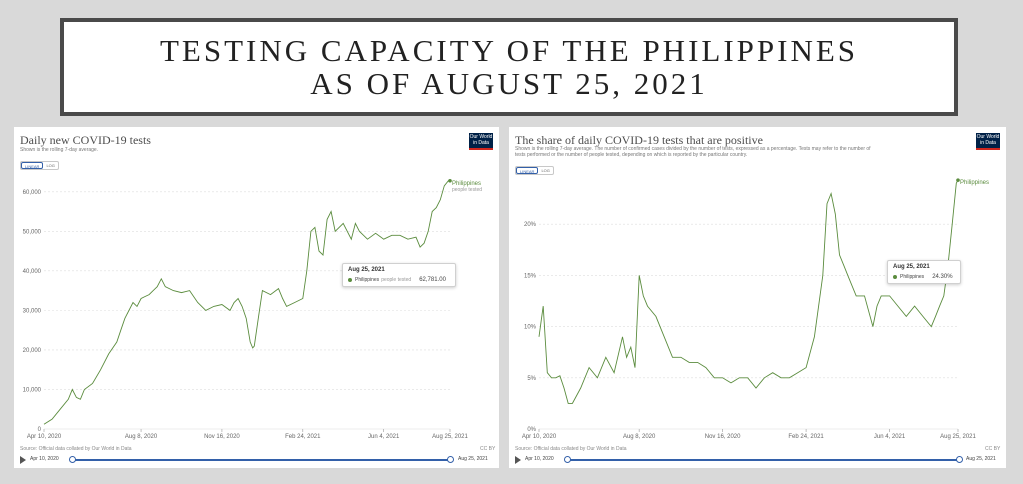  What do you see at coordinates (432, 280) in the screenshot?
I see `tooltip-value: 62,781.00` at bounding box center [432, 280].